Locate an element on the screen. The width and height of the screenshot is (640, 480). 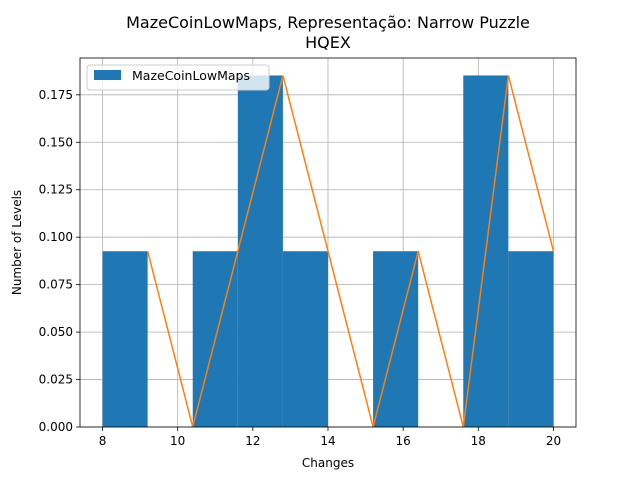
y-tick-label: 0.100 is located at coordinates (56, 237).